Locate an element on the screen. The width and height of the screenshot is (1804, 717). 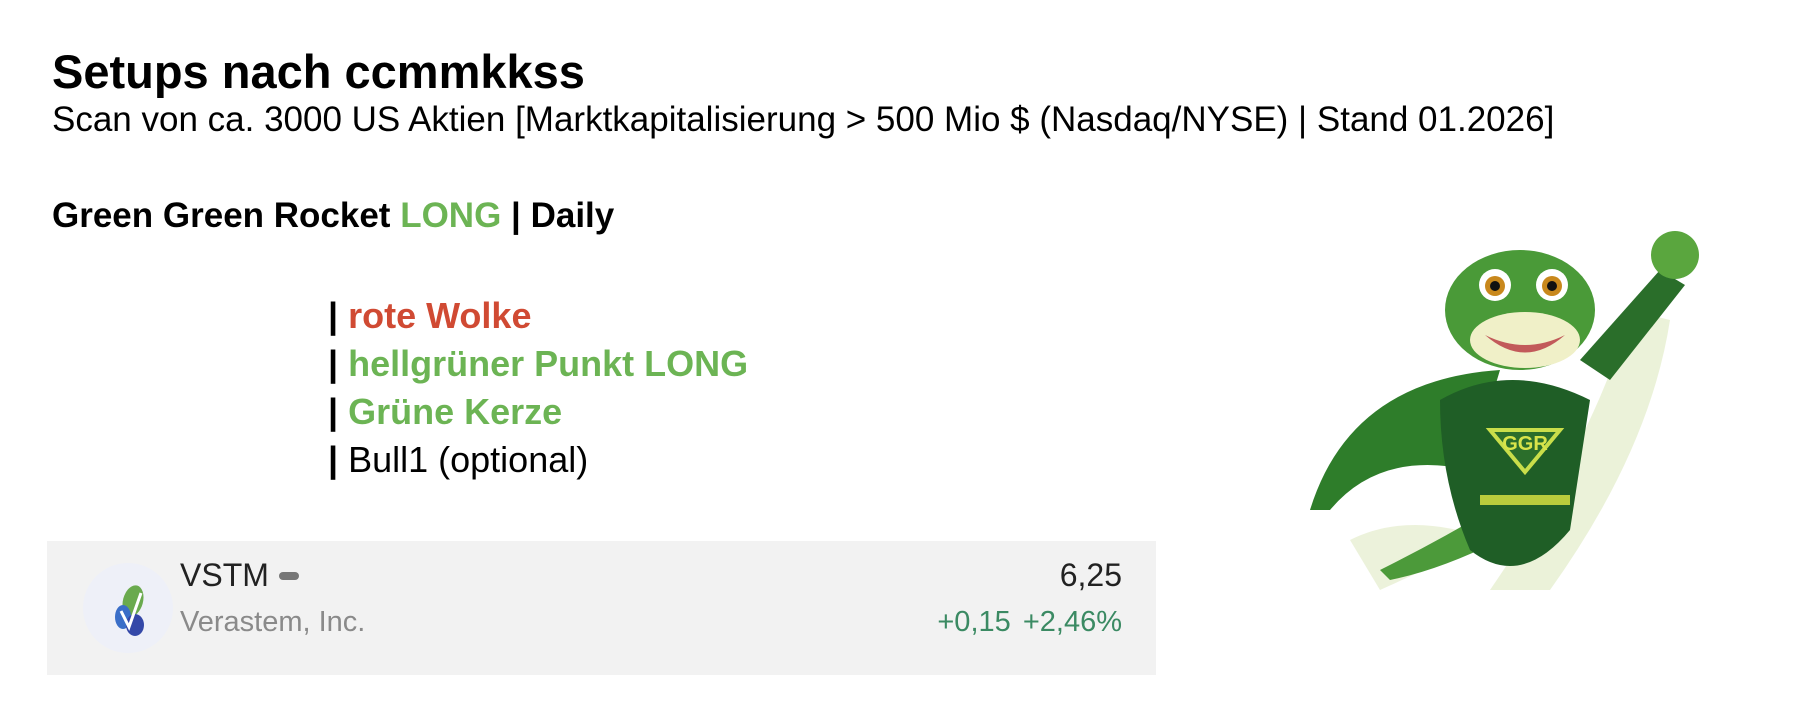
verastem-logo-icon is located at coordinates (128, 608).